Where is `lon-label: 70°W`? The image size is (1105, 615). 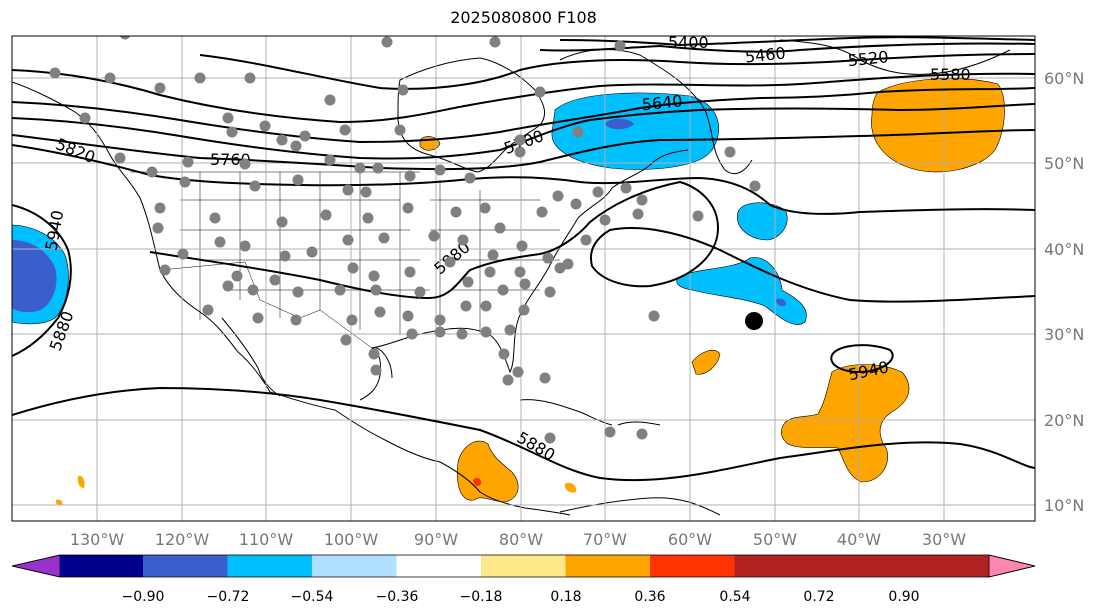
lon-label: 70°W is located at coordinates (605, 539).